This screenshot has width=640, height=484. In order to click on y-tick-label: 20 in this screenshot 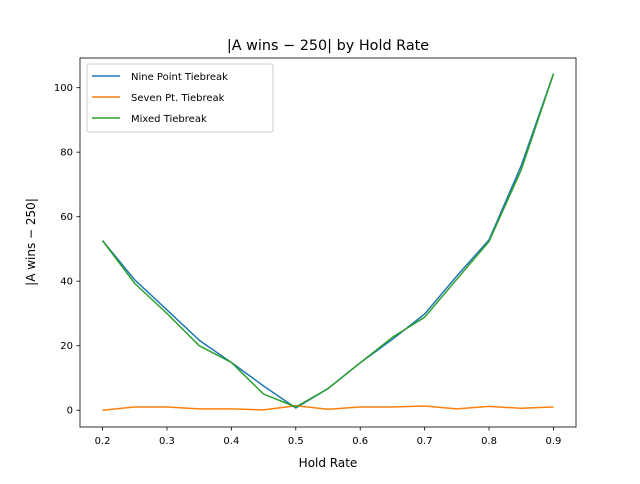, I will do `click(66, 346)`.